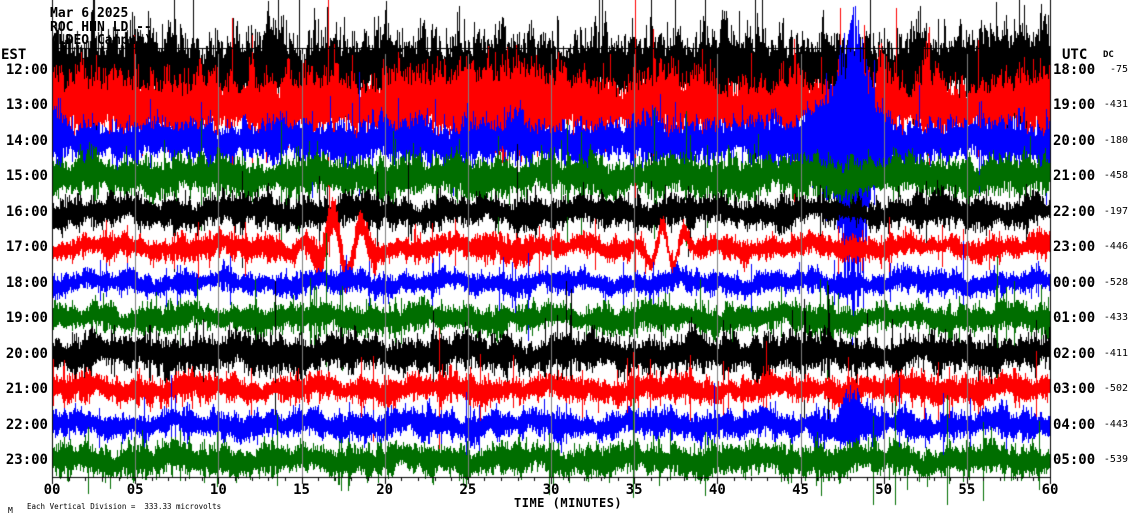 This screenshot has height=519, width=1130. Describe the element at coordinates (385, 490) in the screenshot. I see `x-tick-label: 20` at that location.